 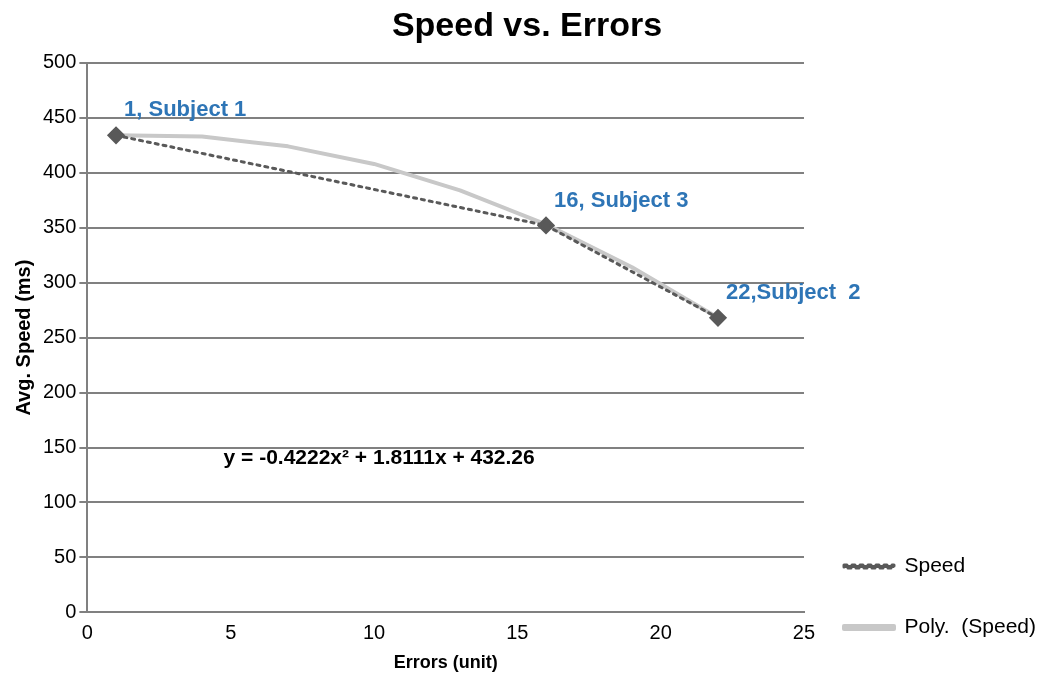 What do you see at coordinates (185, 109) in the screenshot?
I see `annotation: 1, Subject 1` at bounding box center [185, 109].